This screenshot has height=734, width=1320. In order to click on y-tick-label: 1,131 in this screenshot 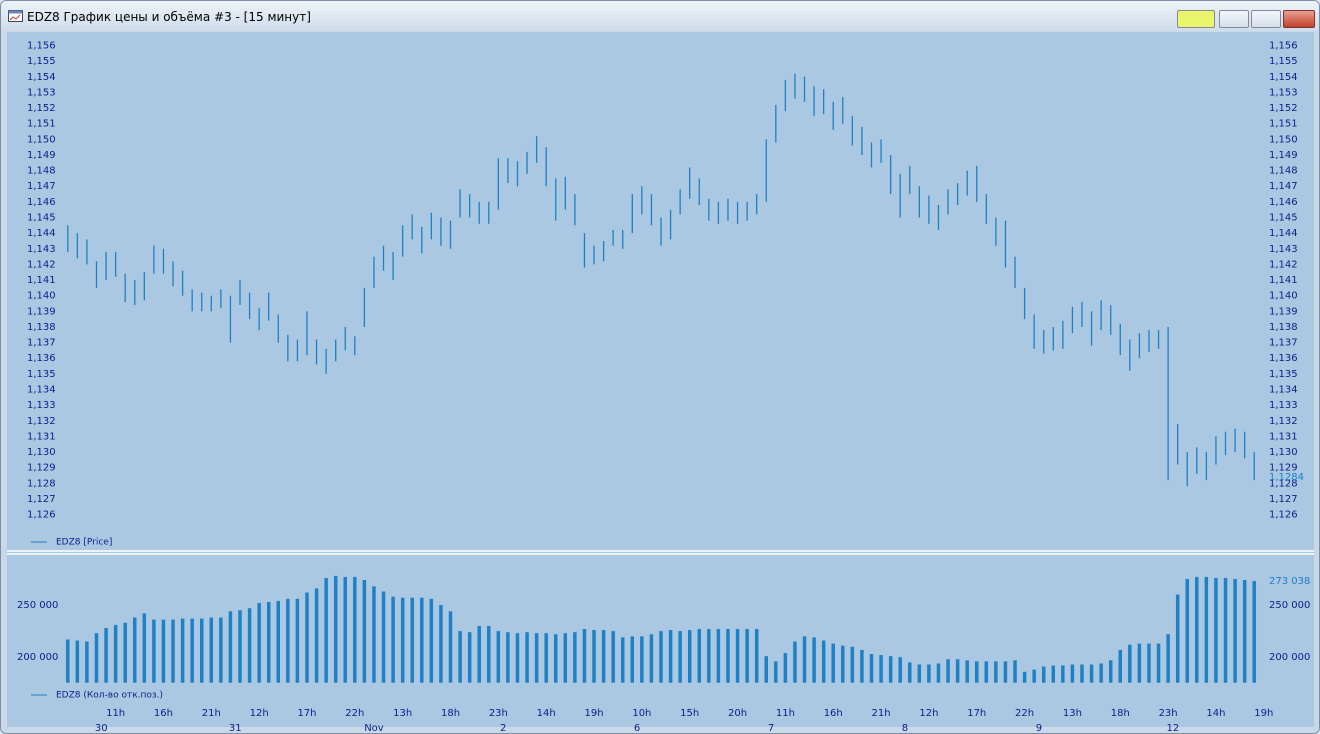, I will do `click(41, 436)`.